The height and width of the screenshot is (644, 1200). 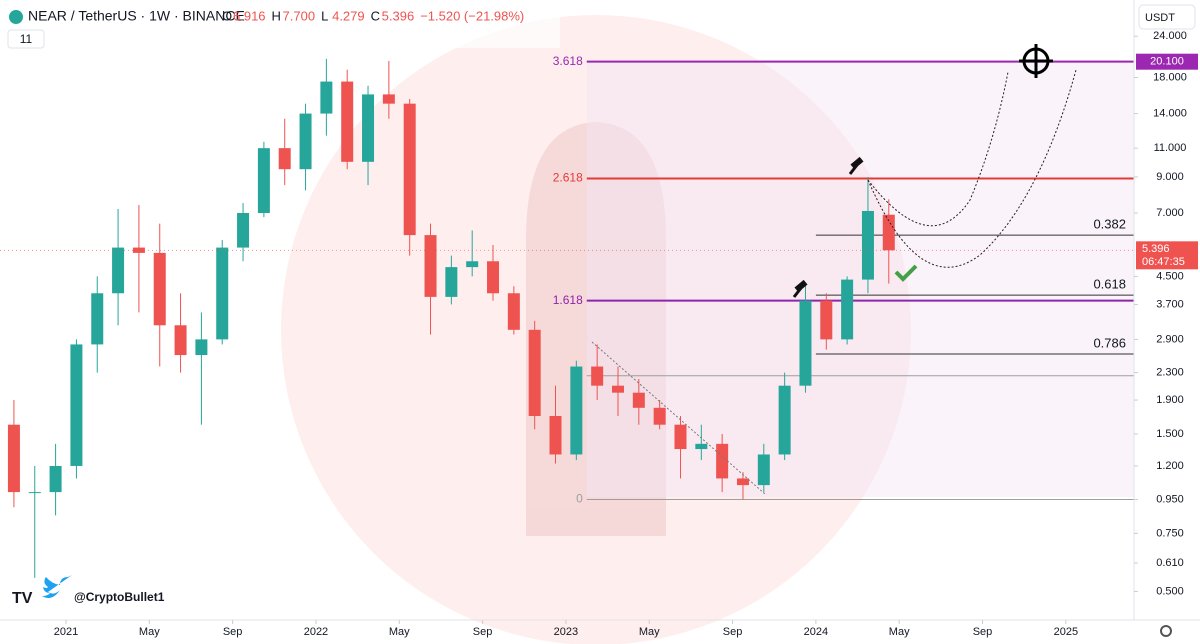 What do you see at coordinates (906, 273) in the screenshot?
I see `check-icon` at bounding box center [906, 273].